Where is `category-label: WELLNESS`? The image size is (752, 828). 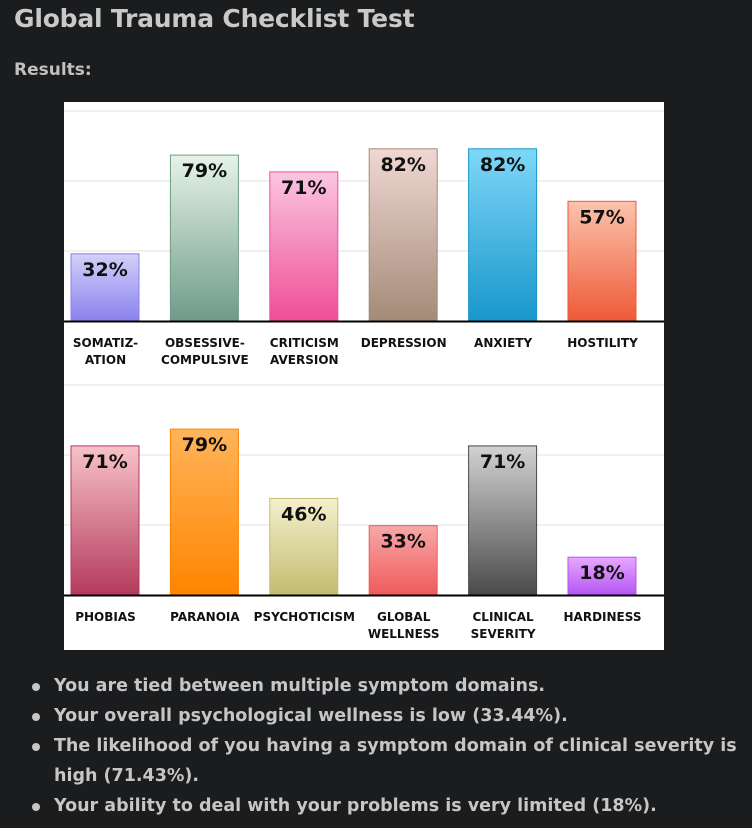
category-label: WELLNESS is located at coordinates (404, 634).